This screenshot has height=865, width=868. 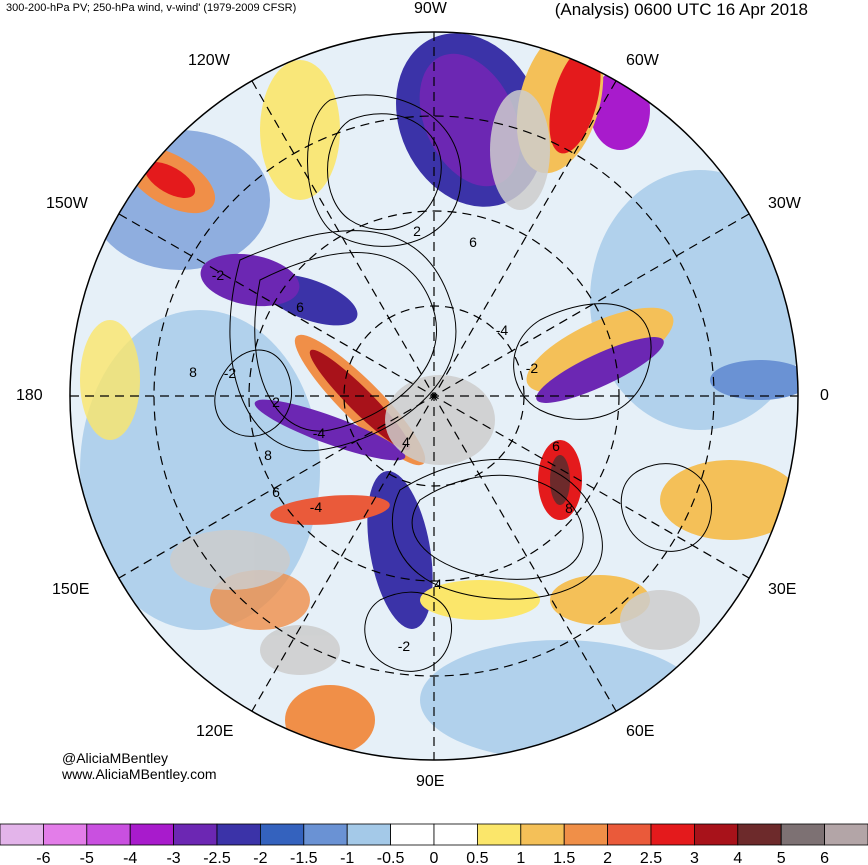 What do you see at coordinates (434, 857) in the screenshot?
I see `colorbar-label: 0` at bounding box center [434, 857].